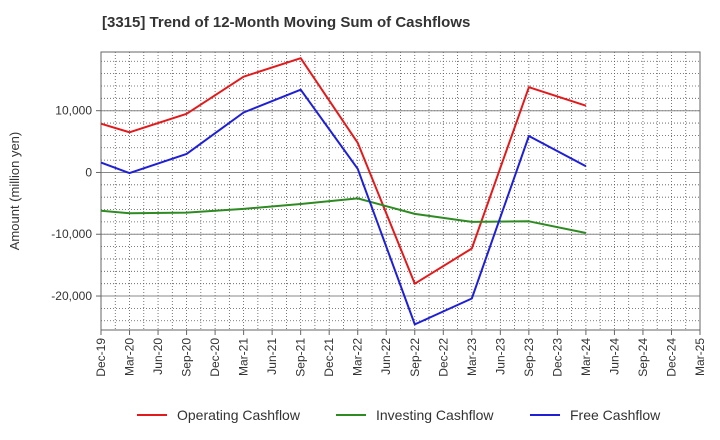  Describe the element at coordinates (671, 357) in the screenshot. I see `x-tick-label: Dec-24` at that location.